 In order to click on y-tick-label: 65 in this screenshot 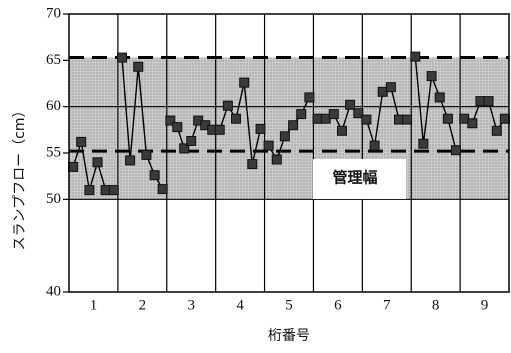, I will do `click(53, 60)`.